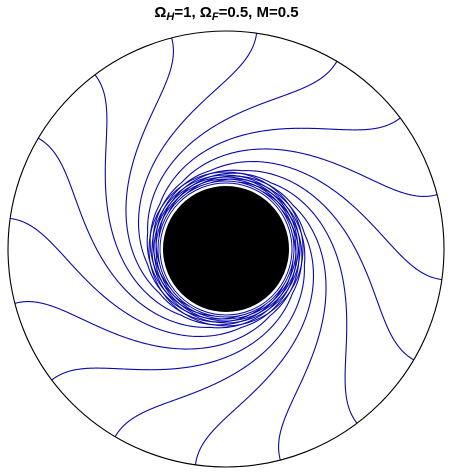  I want to click on winding-ring, so click(226, 249).